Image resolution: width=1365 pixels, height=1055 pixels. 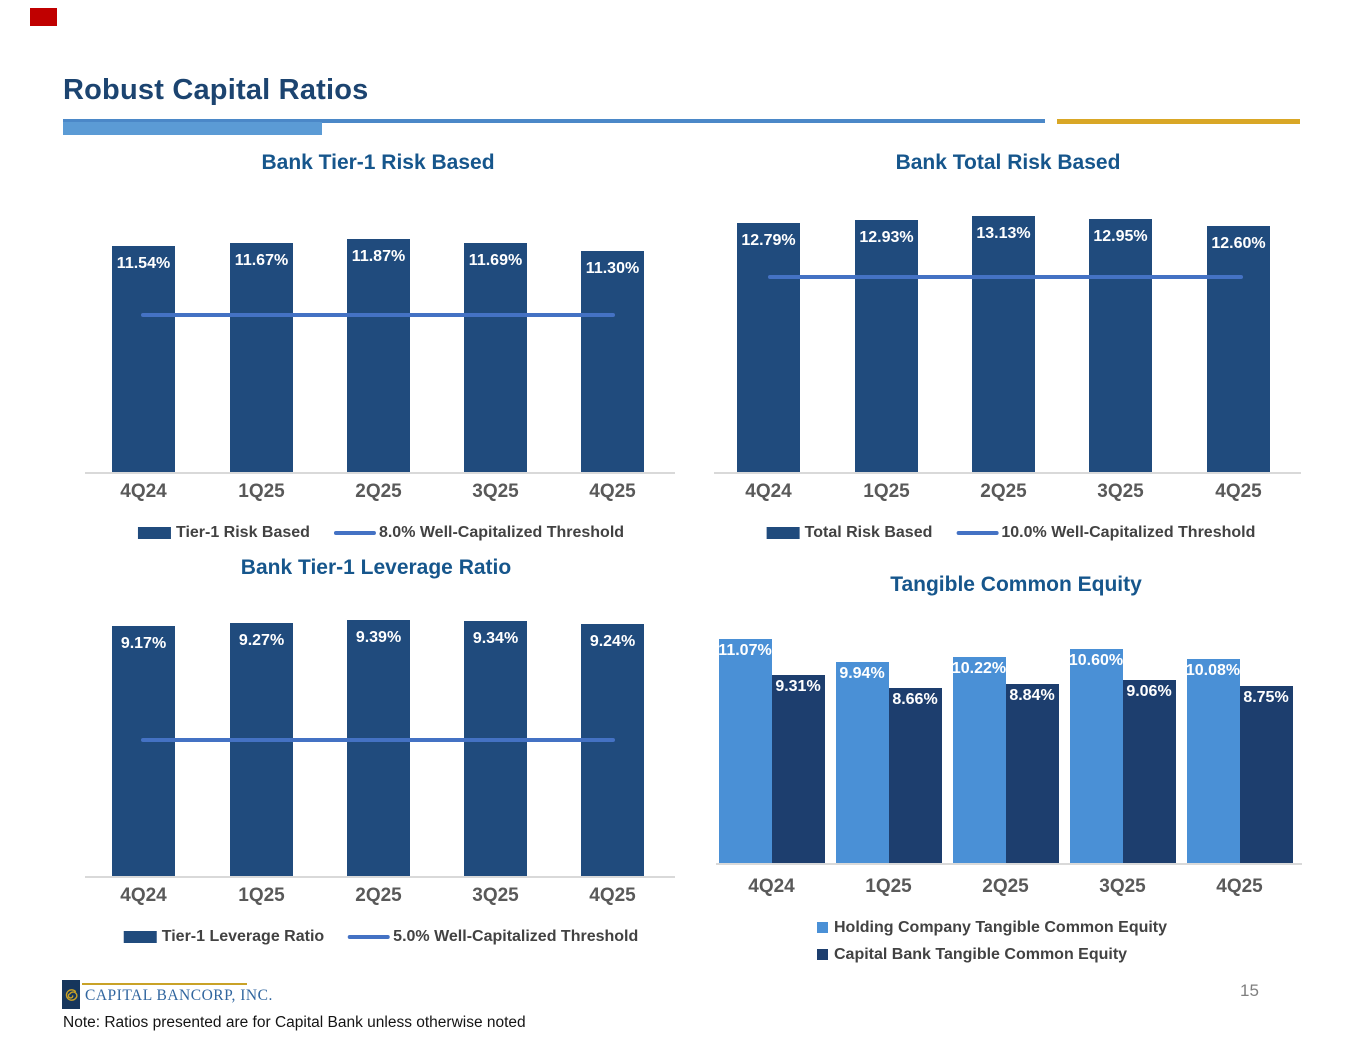 What do you see at coordinates (745, 651) in the screenshot?
I see `bar-value-label: 11.07%` at bounding box center [745, 651].